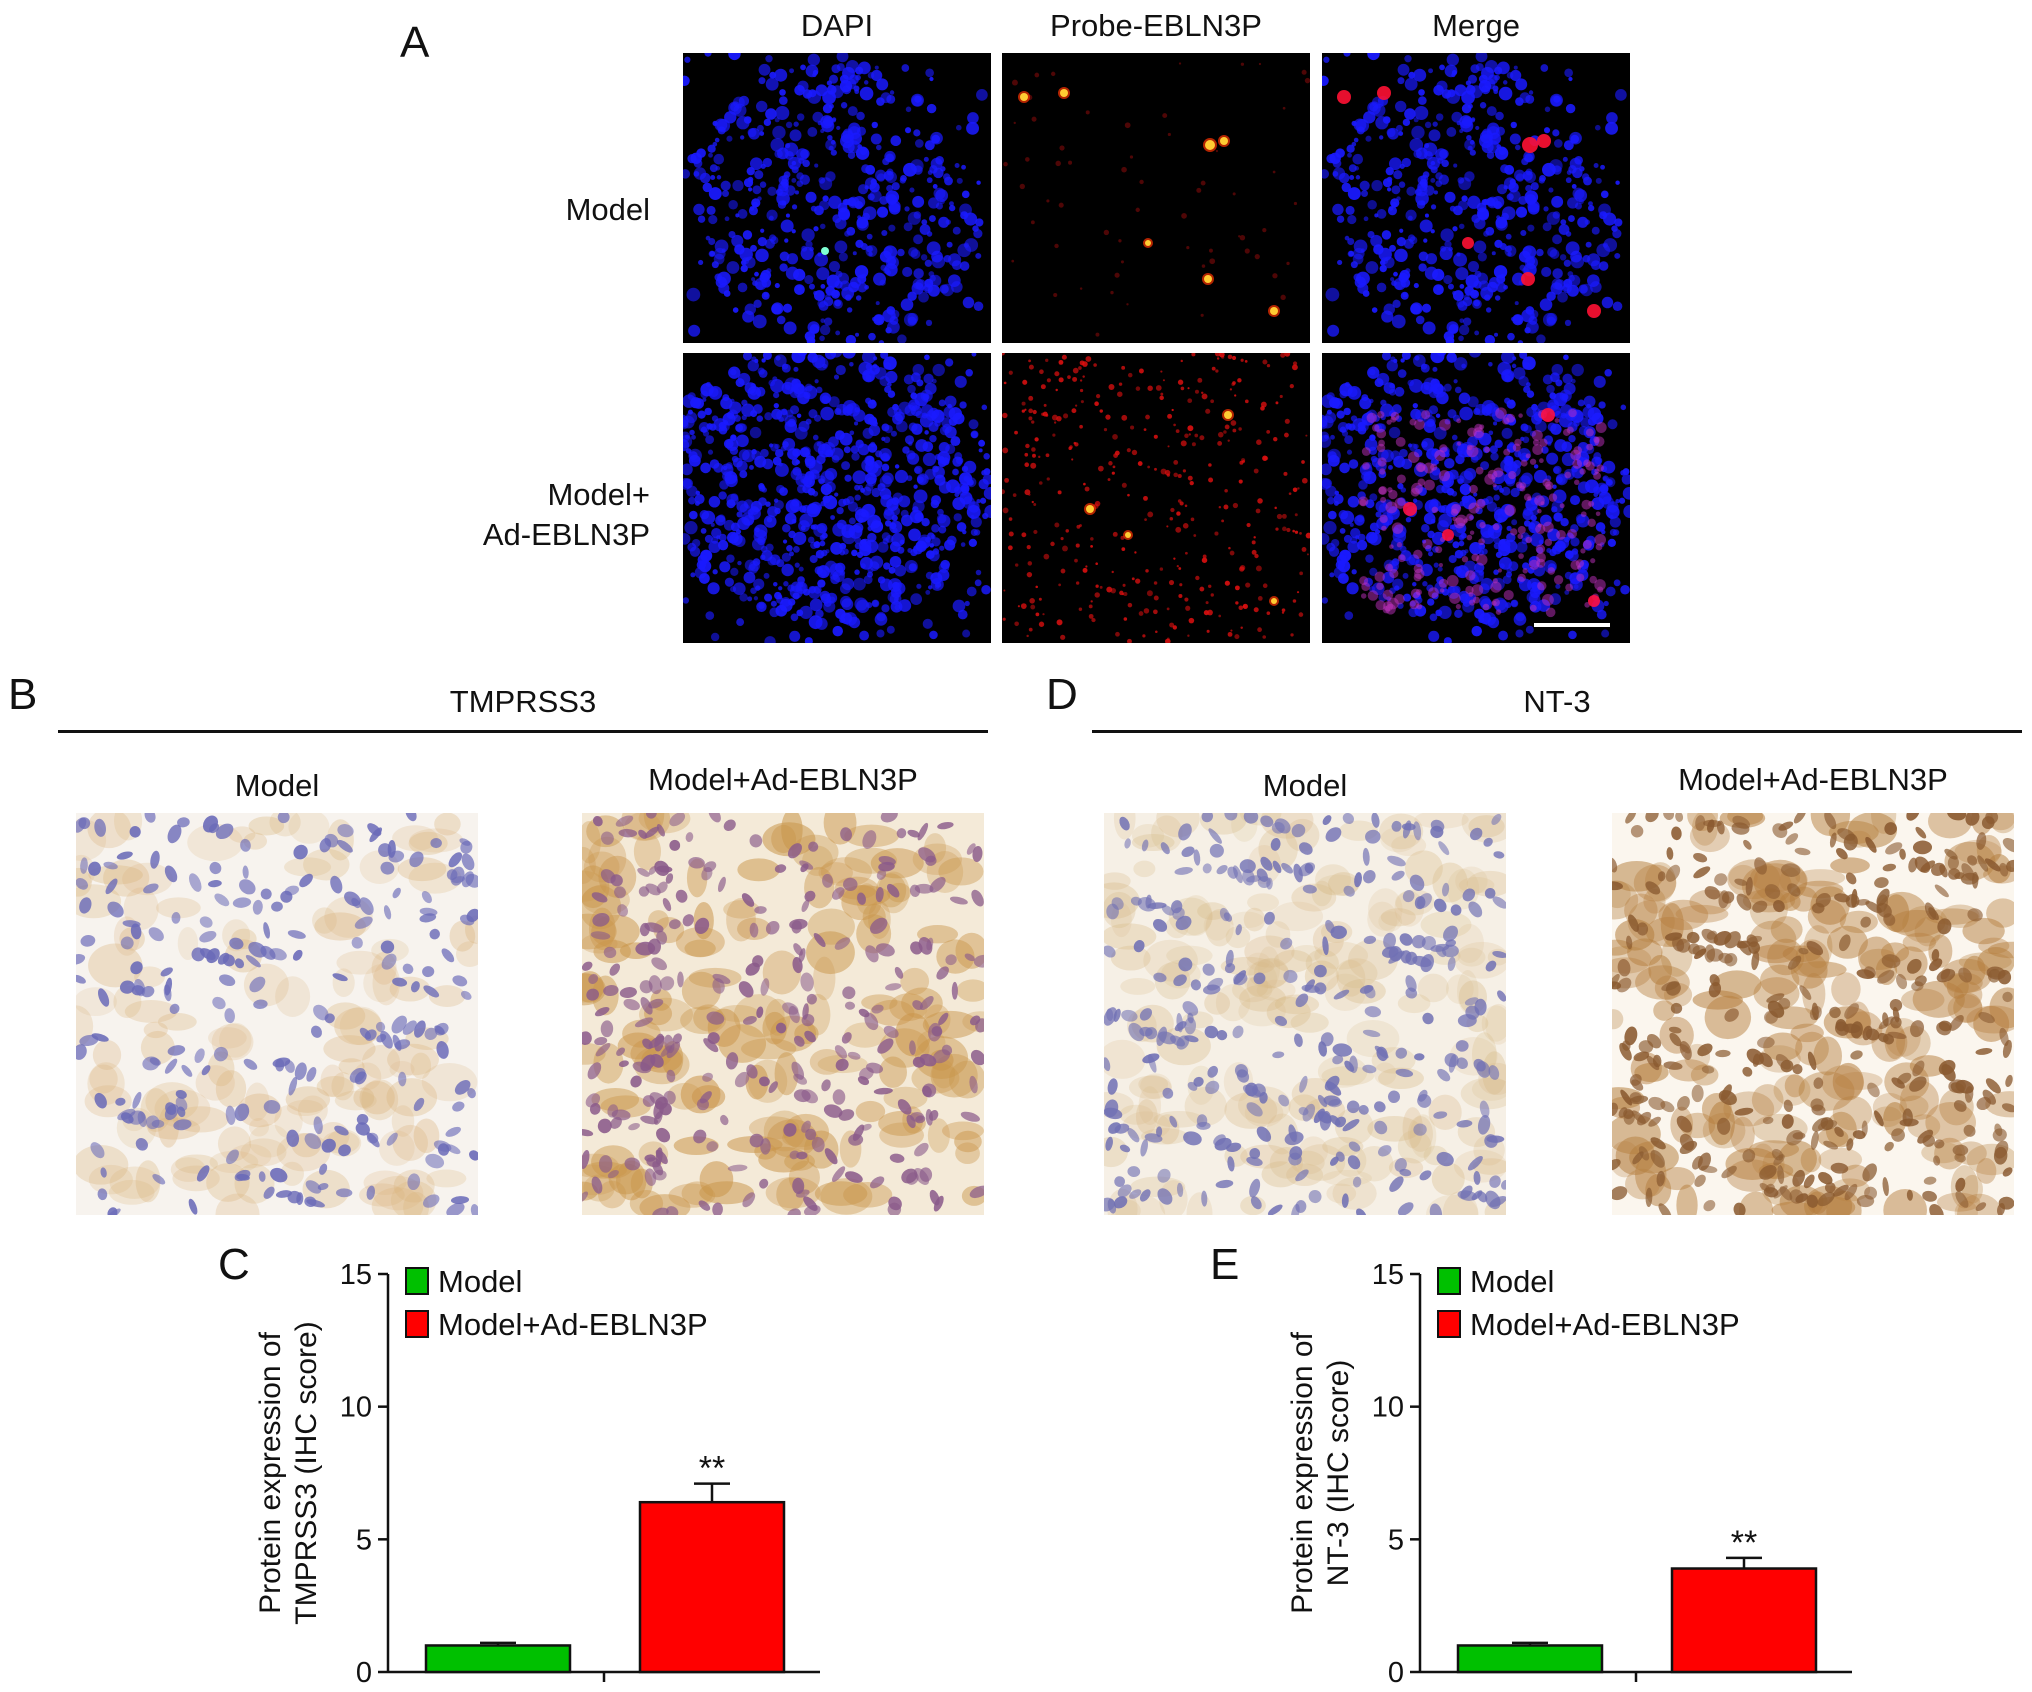 Image resolution: width=2032 pixels, height=1692 pixels. What do you see at coordinates (277, 1014) in the screenshot?
I see `ihc-image-tmprss3-model` at bounding box center [277, 1014].